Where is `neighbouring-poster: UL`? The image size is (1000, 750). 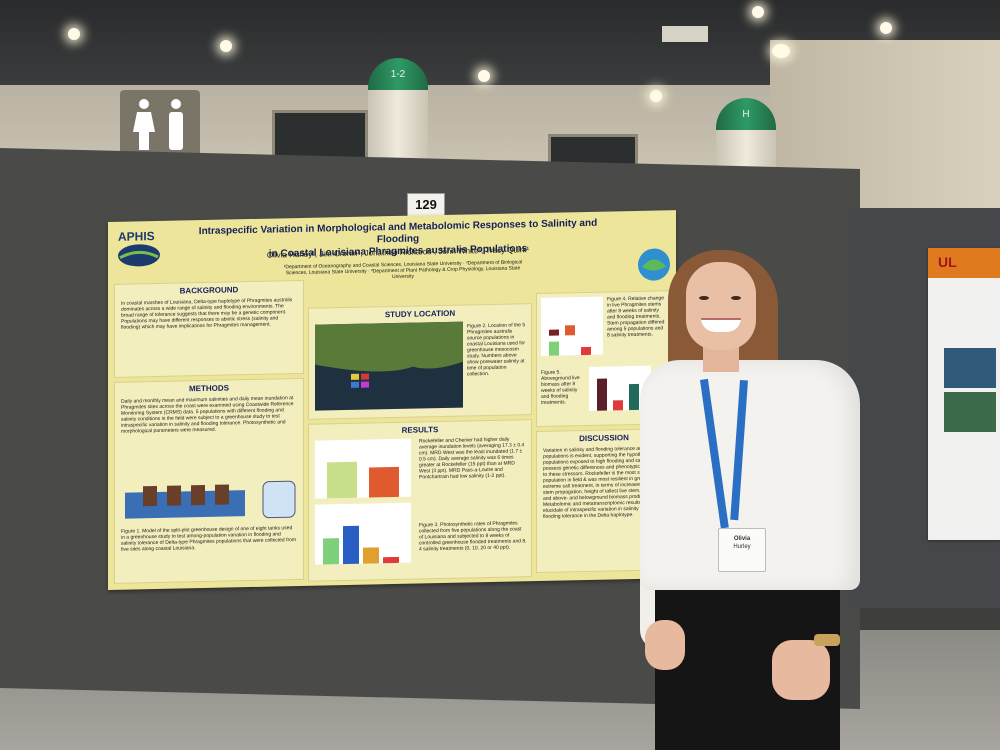
neighbouring-poster: UL is located at coordinates (964, 394).